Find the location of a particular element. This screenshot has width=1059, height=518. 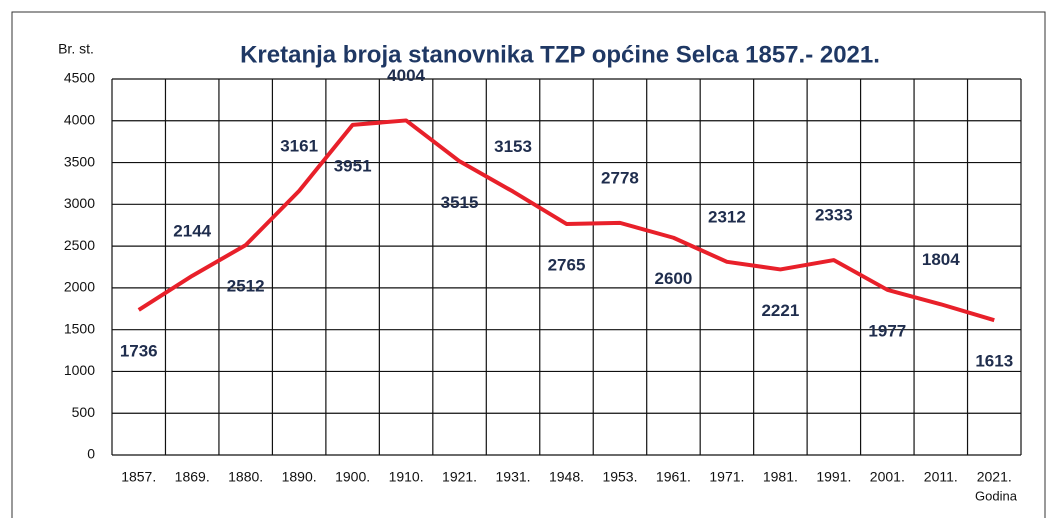

x-axis-label: Godina is located at coordinates (996, 495).